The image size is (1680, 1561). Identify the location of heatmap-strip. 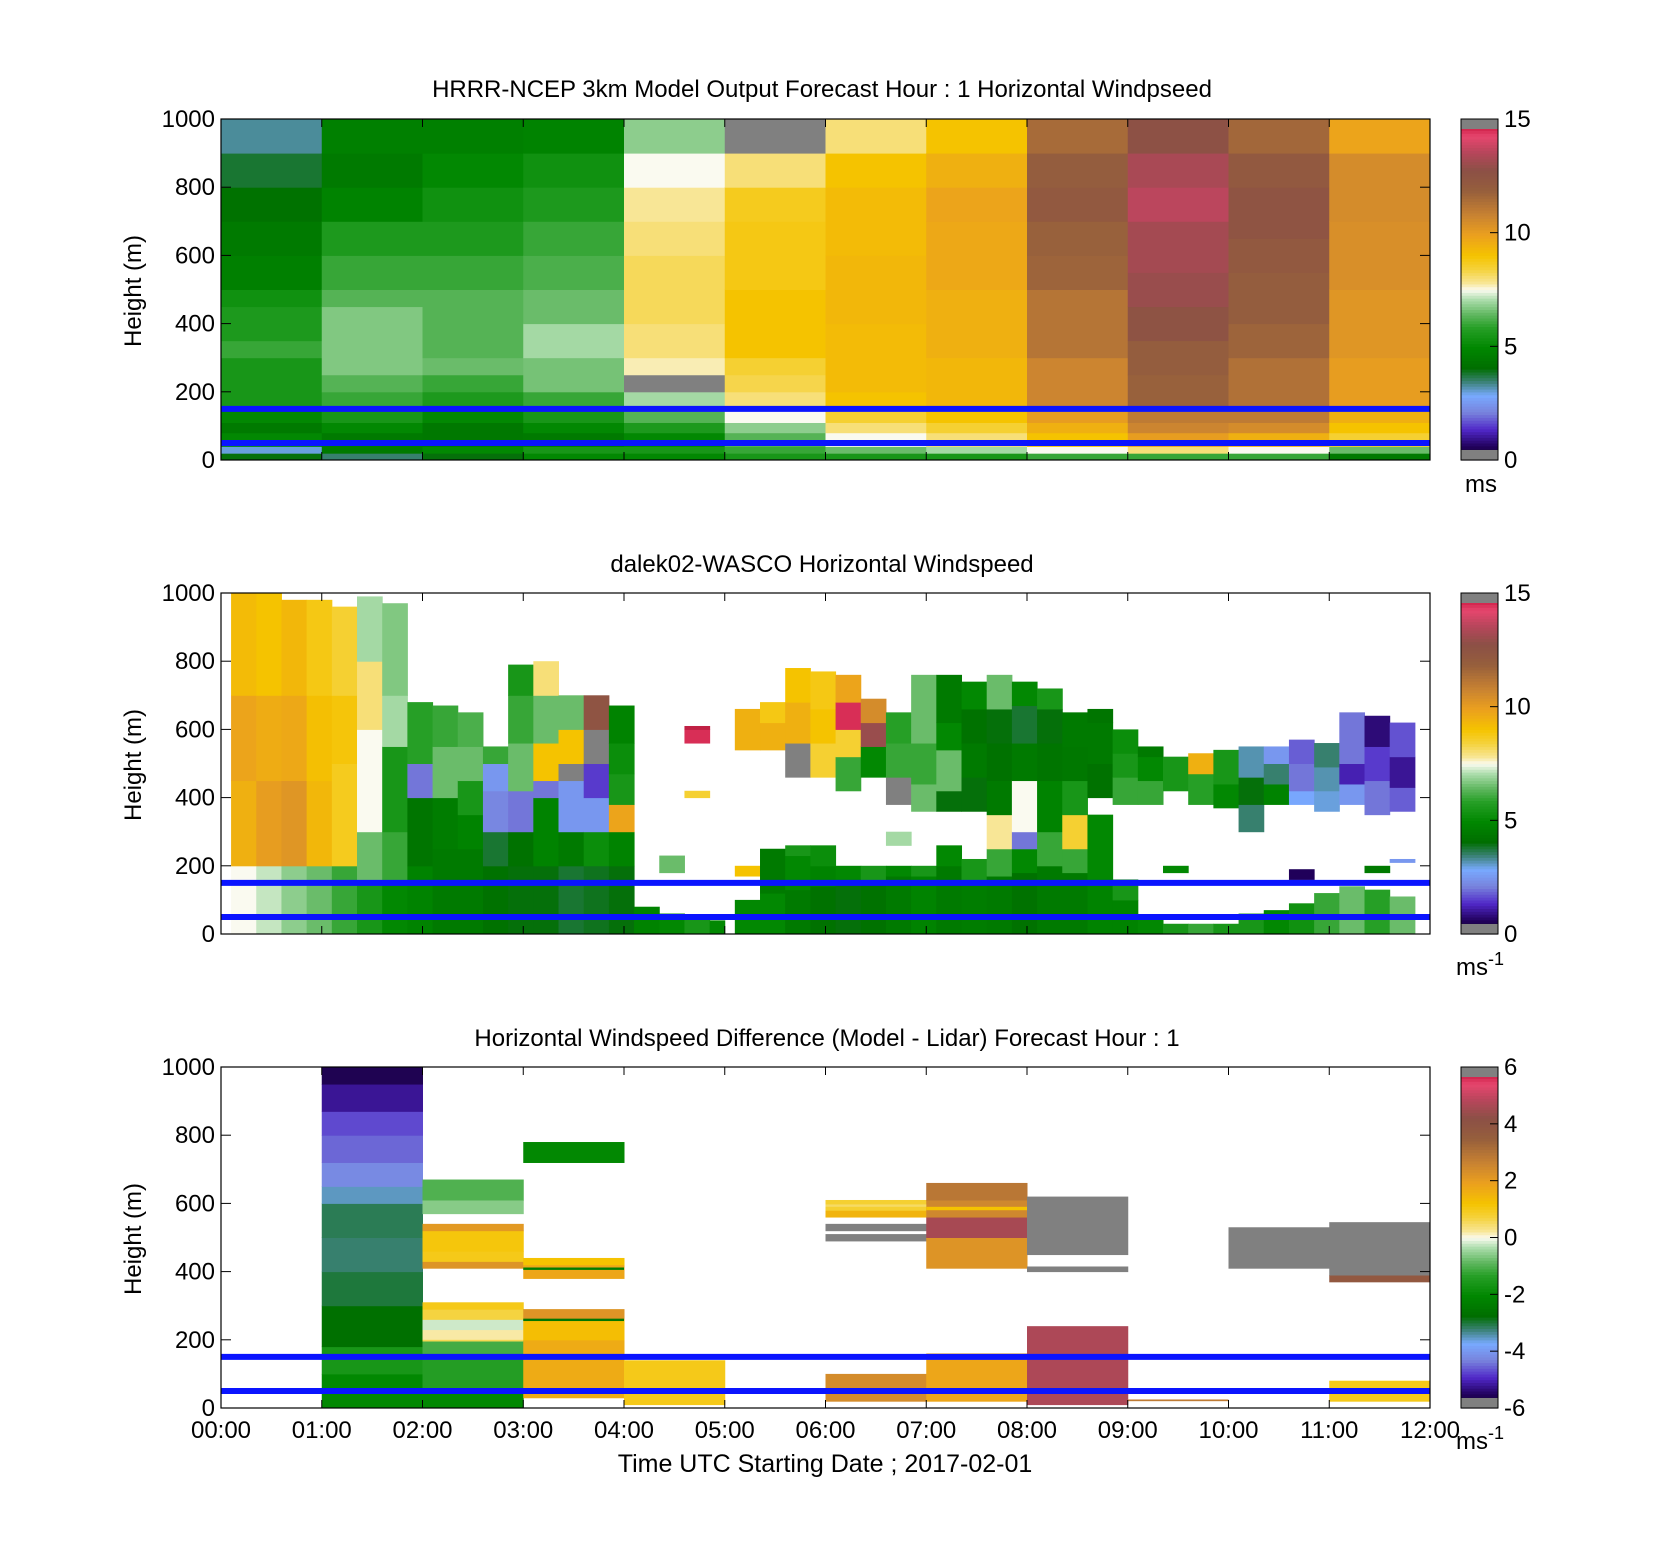
(573, 1320).